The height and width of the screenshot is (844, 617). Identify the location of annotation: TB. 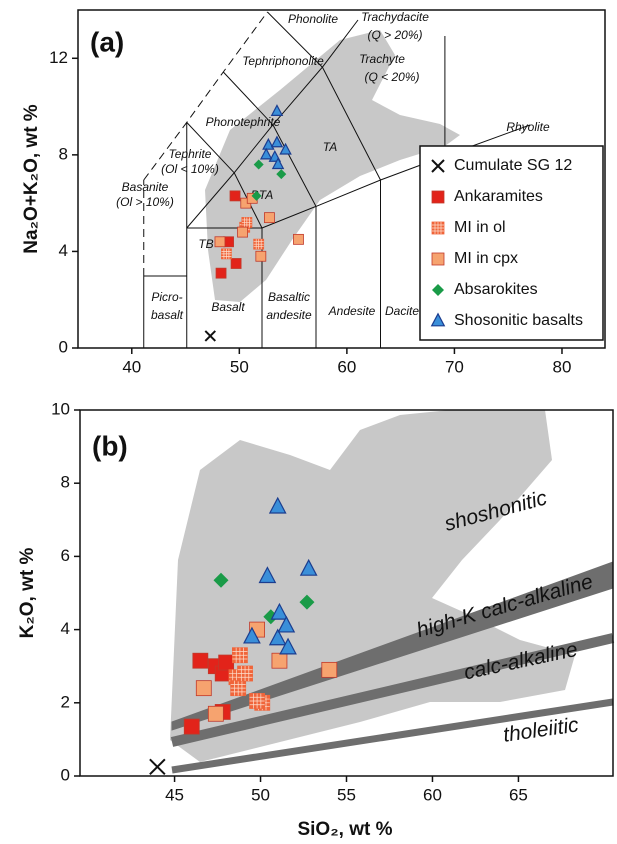
(205, 244).